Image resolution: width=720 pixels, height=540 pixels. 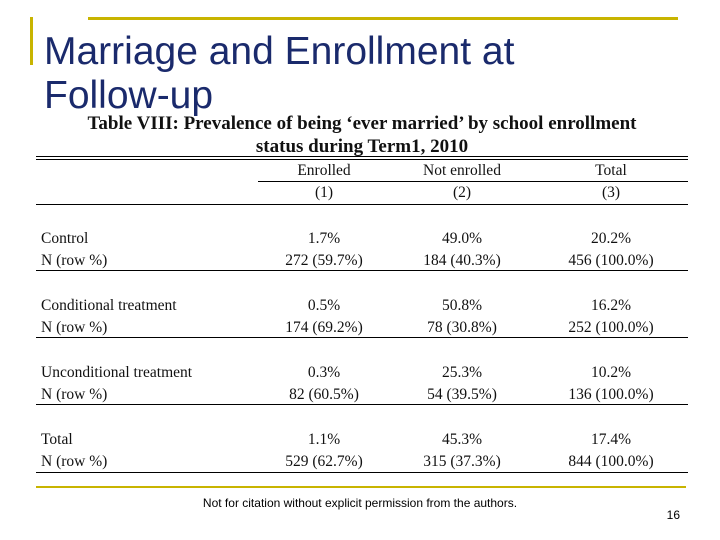 I want to click on table-cell: 844 (100.0%), so click(x=611, y=461).